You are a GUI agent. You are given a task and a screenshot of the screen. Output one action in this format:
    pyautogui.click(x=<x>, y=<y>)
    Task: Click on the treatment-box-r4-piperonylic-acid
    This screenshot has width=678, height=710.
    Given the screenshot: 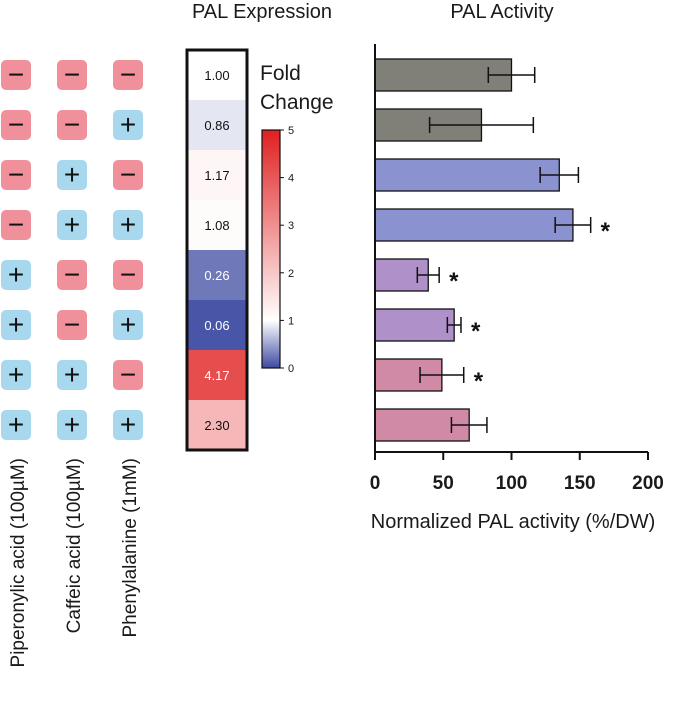 What is the action you would take?
    pyautogui.click(x=16, y=225)
    